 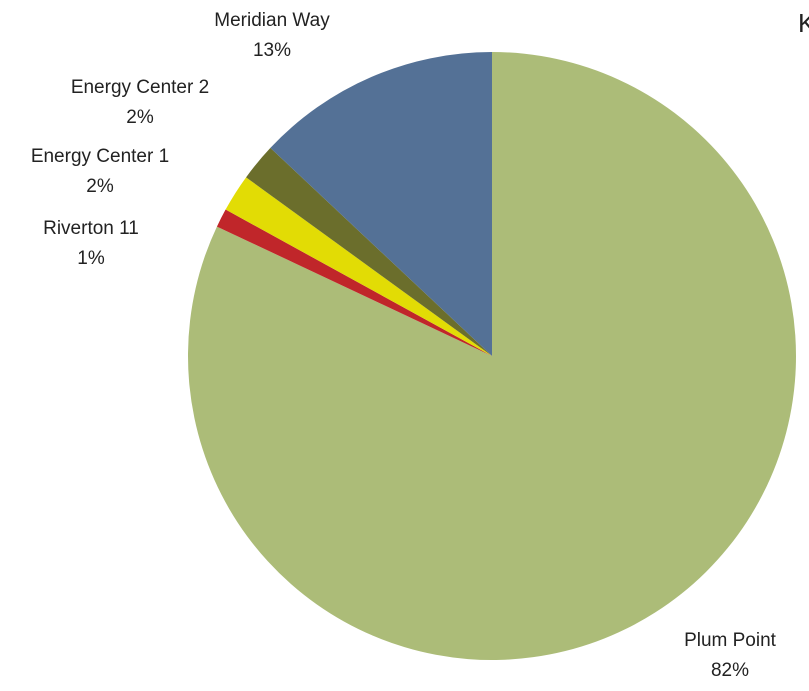 I want to click on slice-label-energy-center-2: Energy Center 2, so click(x=140, y=87).